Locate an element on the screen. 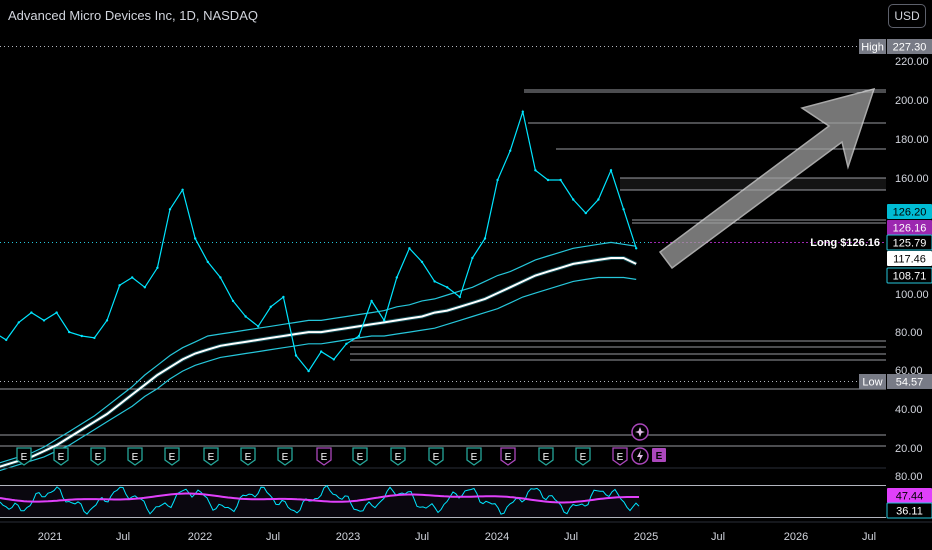 The image size is (932, 550). price-tick-label: 40.00 is located at coordinates (909, 410).